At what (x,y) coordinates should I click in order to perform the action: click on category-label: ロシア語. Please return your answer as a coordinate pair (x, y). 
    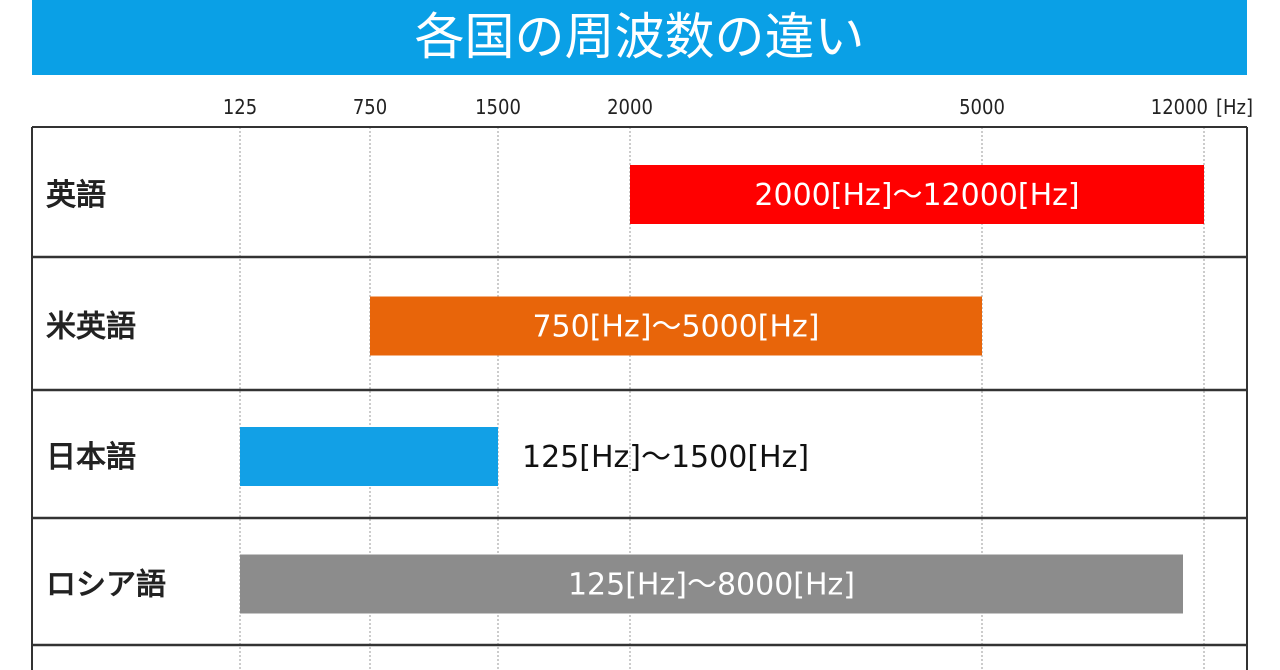
    Looking at the image, I should click on (106, 585).